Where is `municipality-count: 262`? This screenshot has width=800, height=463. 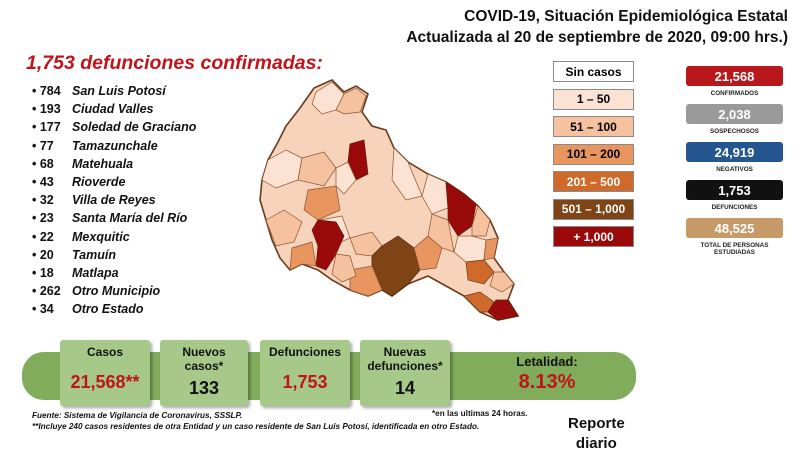
municipality-count: 262 is located at coordinates (52, 291).